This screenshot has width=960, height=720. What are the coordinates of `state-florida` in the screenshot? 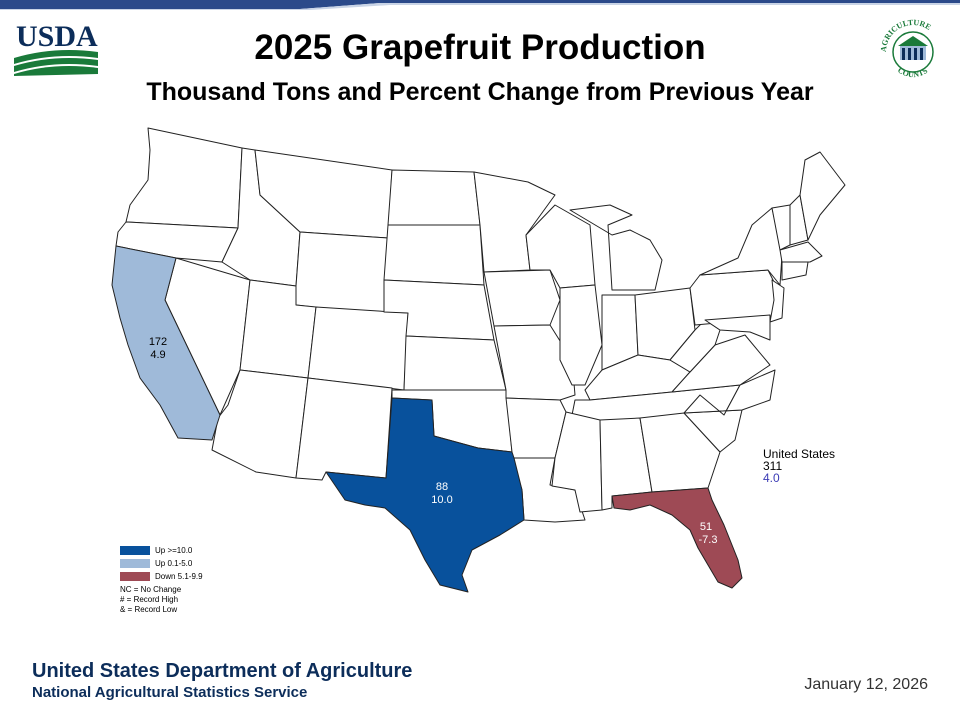 It's located at (677, 538).